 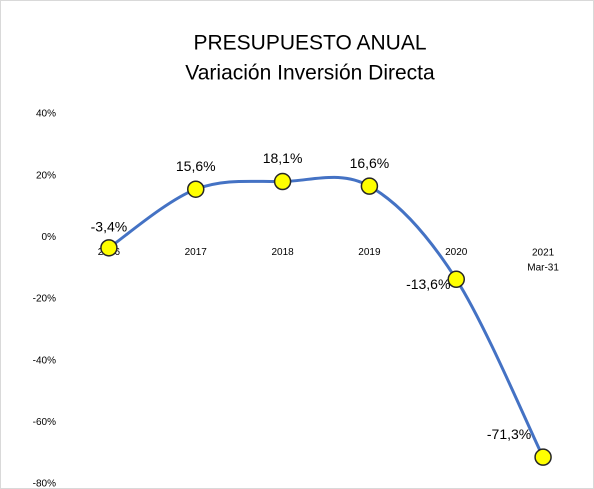 I want to click on y-tick-label: -80%, so click(x=44, y=484).